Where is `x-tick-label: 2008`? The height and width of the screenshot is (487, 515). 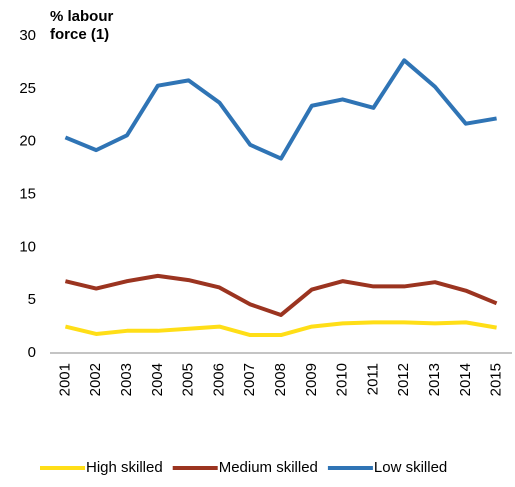
x-tick-label: 2008 is located at coordinates (280, 379).